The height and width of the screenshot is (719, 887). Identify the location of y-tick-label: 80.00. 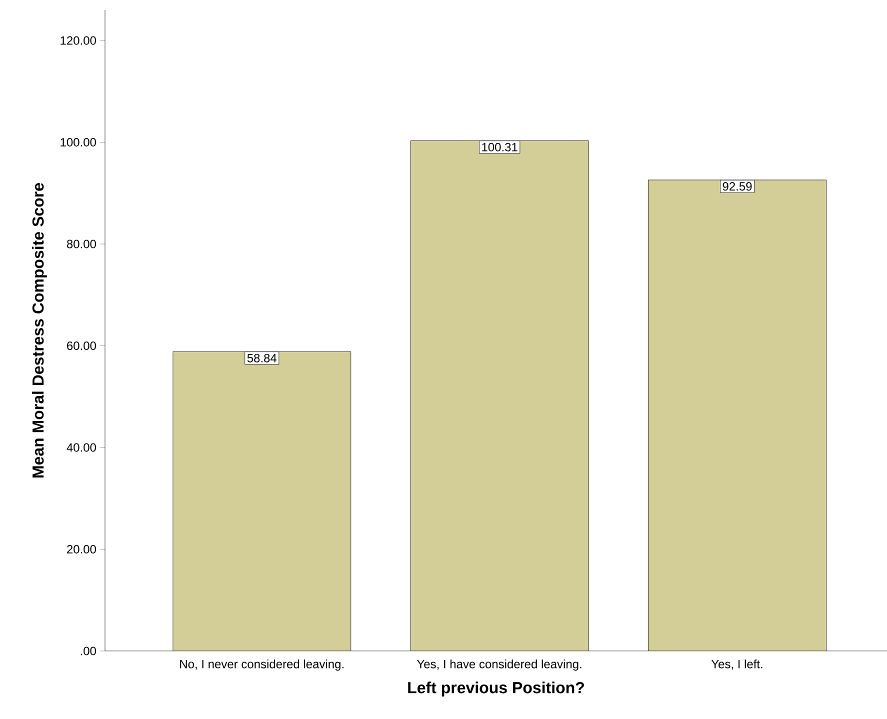
(81, 244).